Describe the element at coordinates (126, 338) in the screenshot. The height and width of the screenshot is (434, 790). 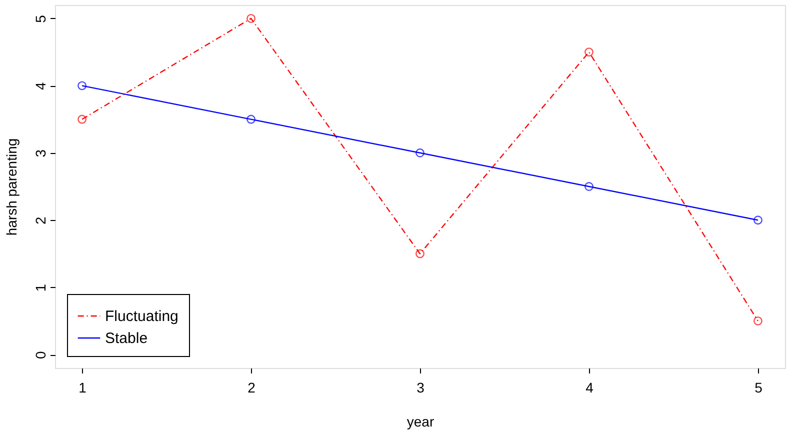
I see `legend-label: Stable` at that location.